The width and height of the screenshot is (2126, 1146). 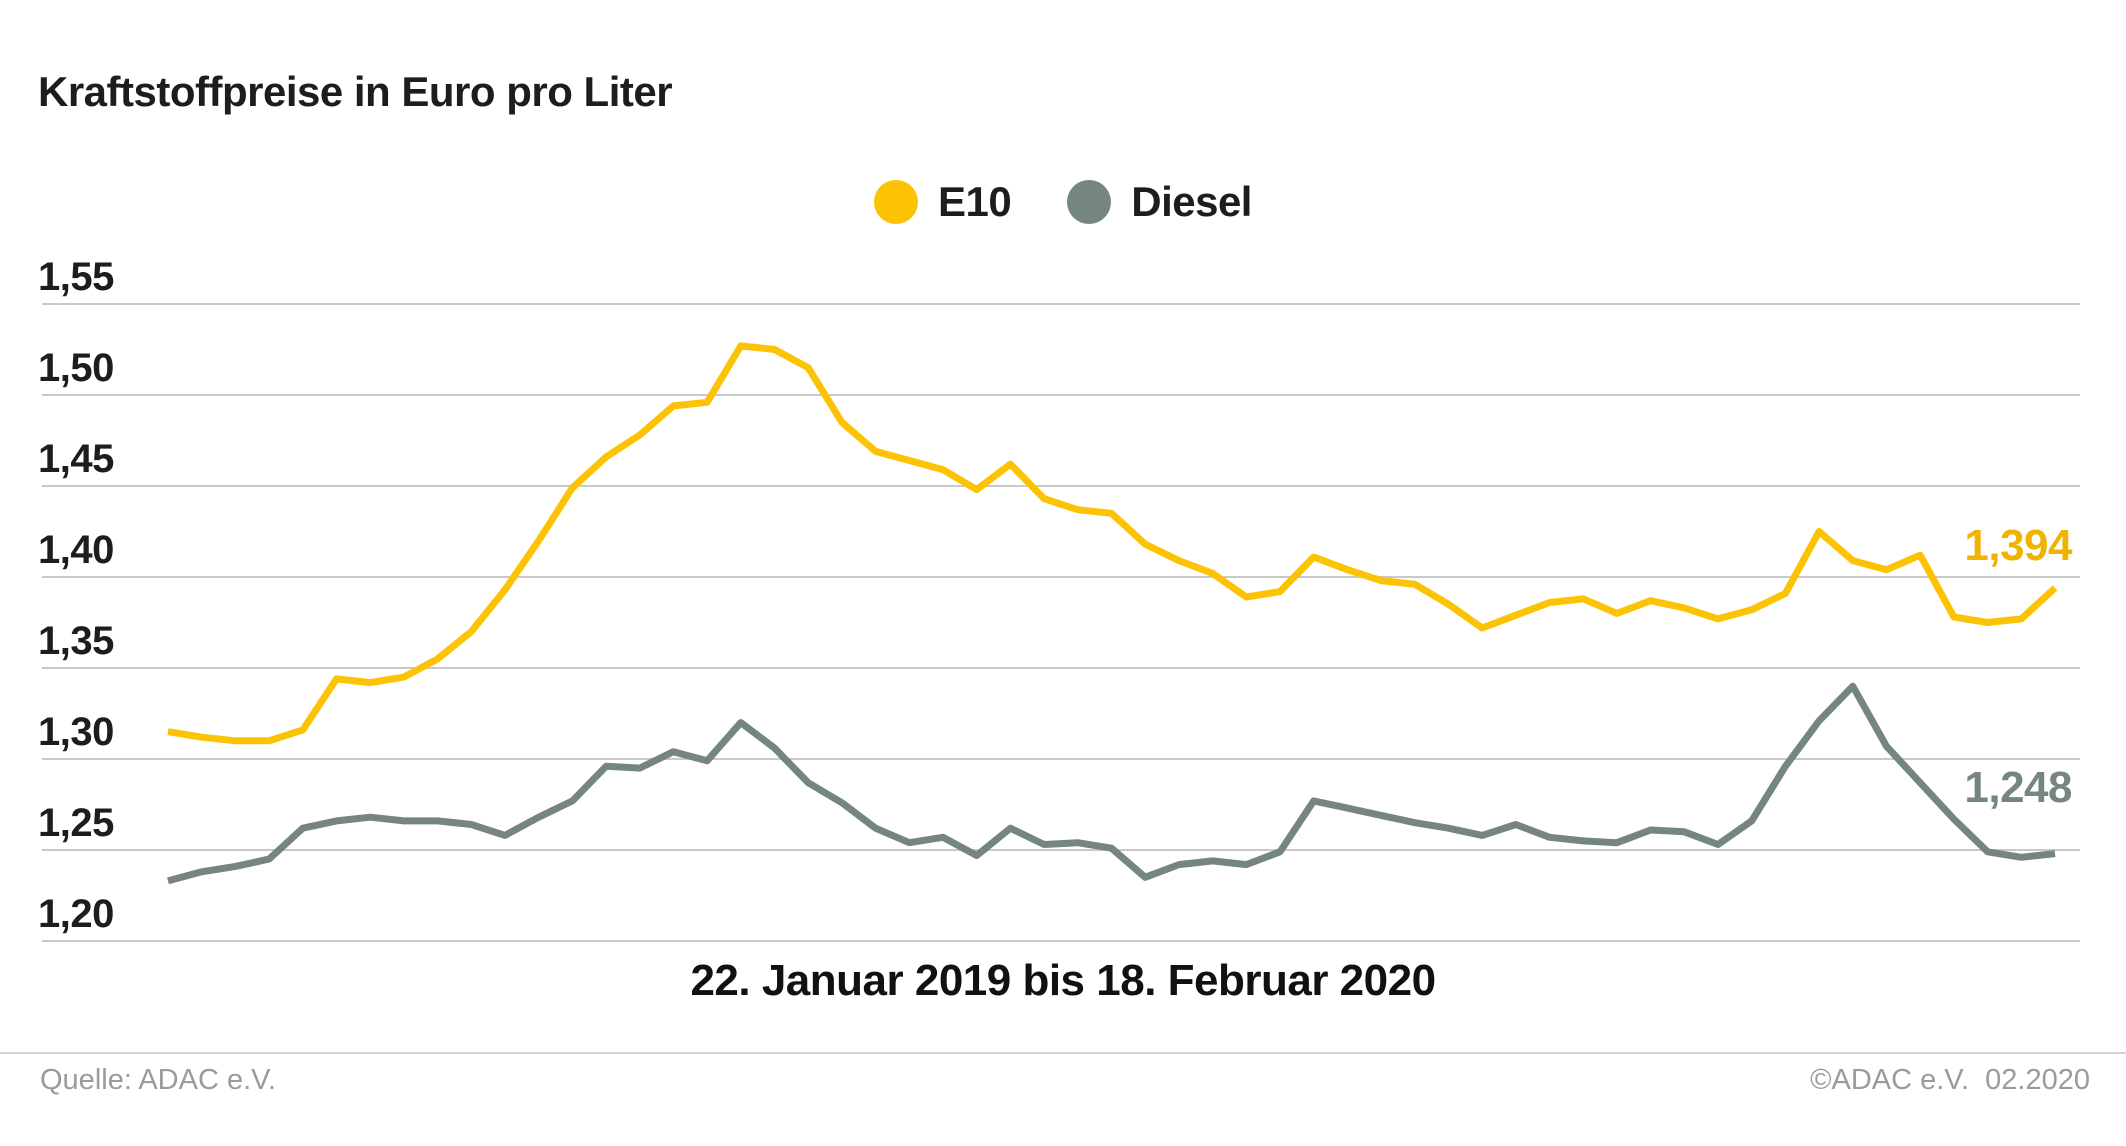 What do you see at coordinates (76, 823) in the screenshot?
I see `y-tick-label: 1,25` at bounding box center [76, 823].